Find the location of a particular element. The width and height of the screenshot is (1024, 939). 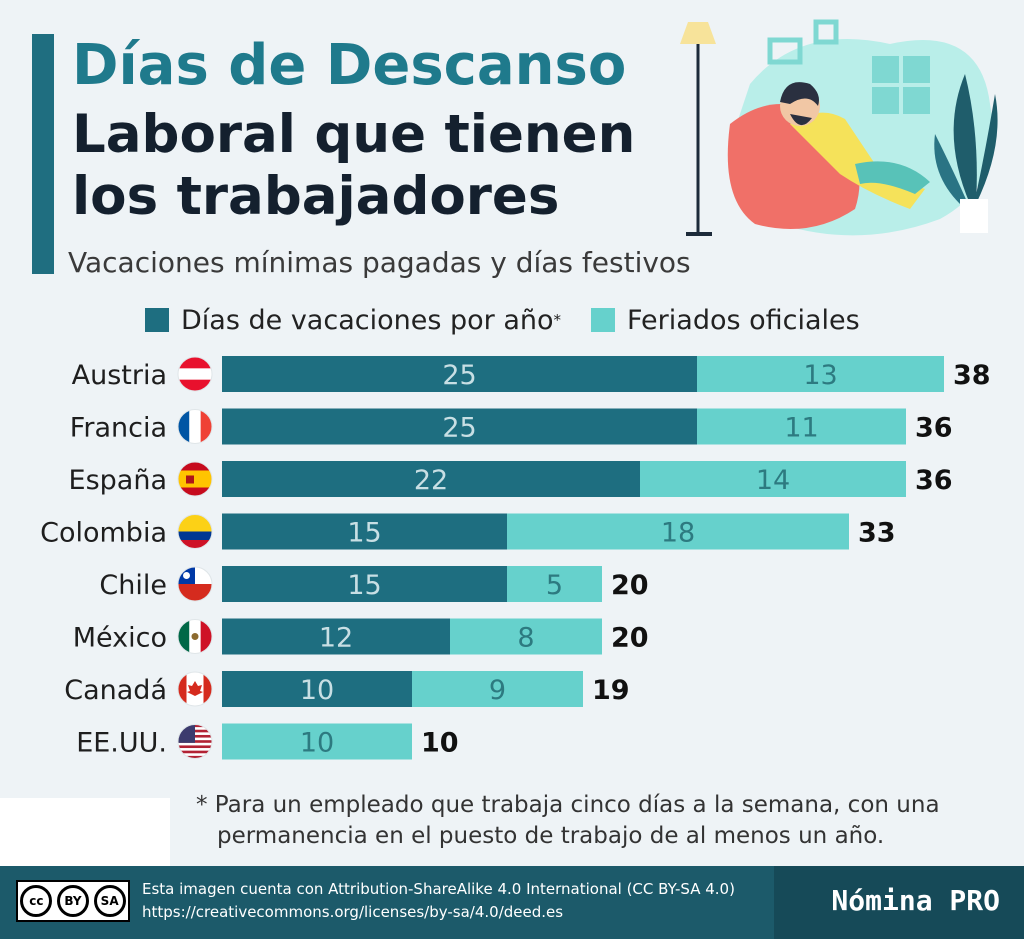

relaxing-person-illustration is located at coordinates (839, 127).